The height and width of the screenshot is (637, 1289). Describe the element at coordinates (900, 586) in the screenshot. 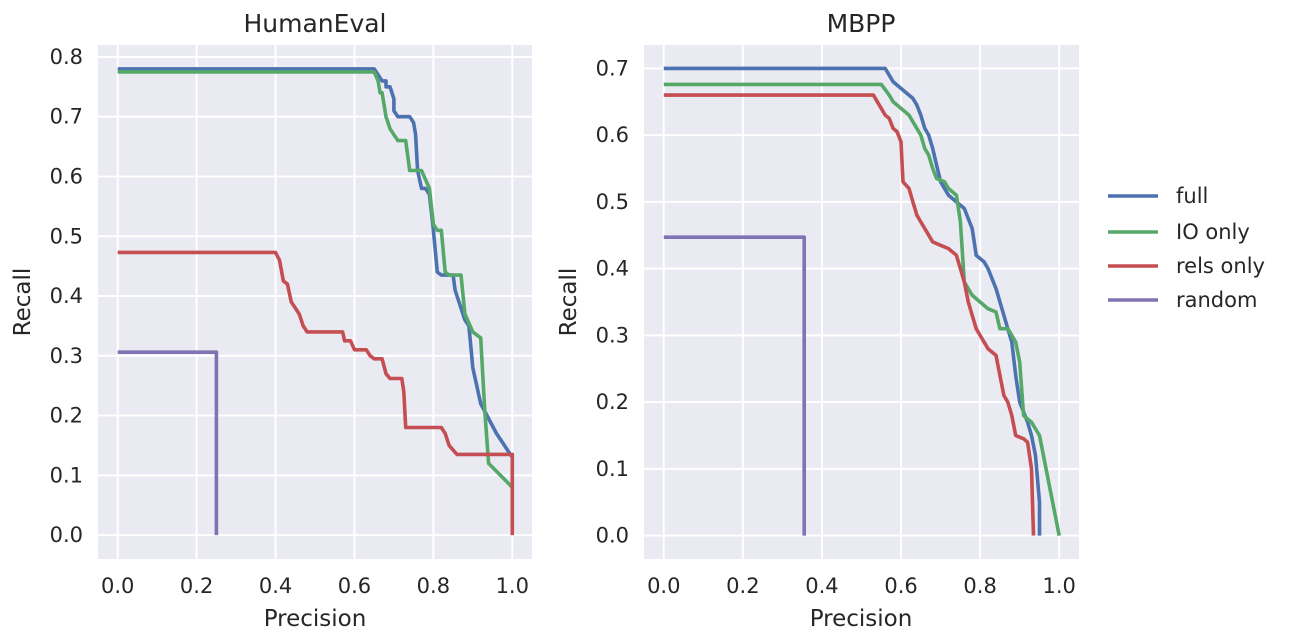

I see `mbpp-x-tick-label: 0.6` at that location.